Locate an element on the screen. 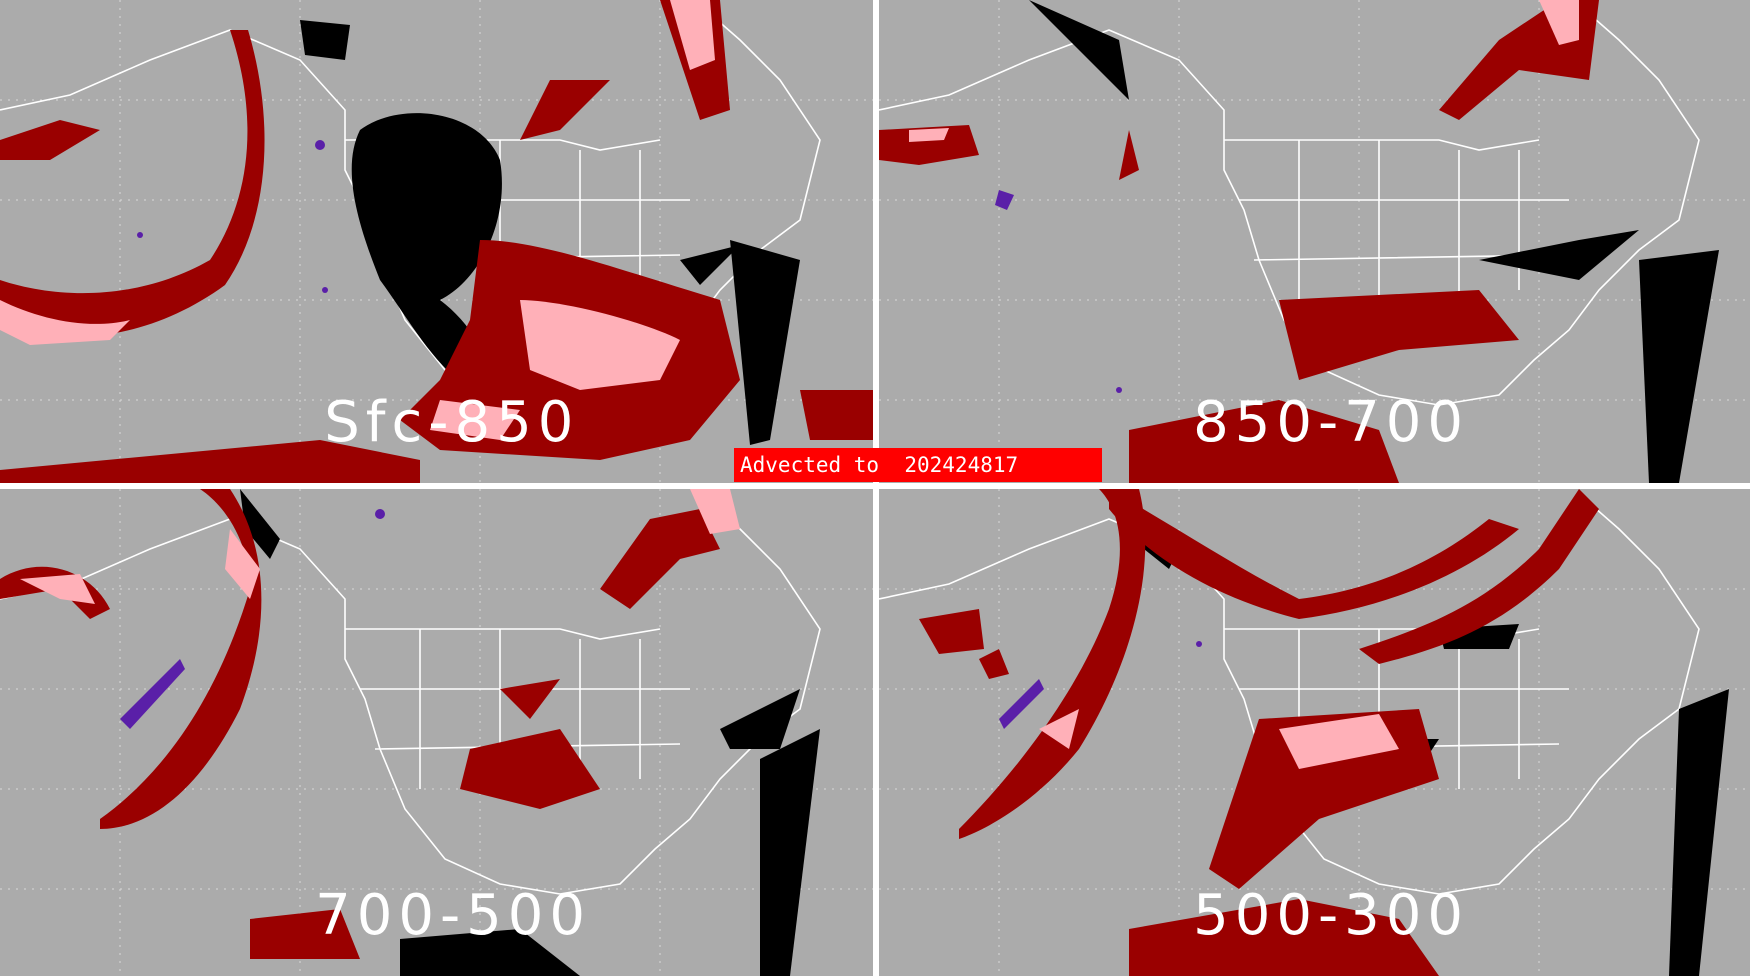 The height and width of the screenshot is (976, 1750). layer-label: Sfc-850 is located at coordinates (452, 422).